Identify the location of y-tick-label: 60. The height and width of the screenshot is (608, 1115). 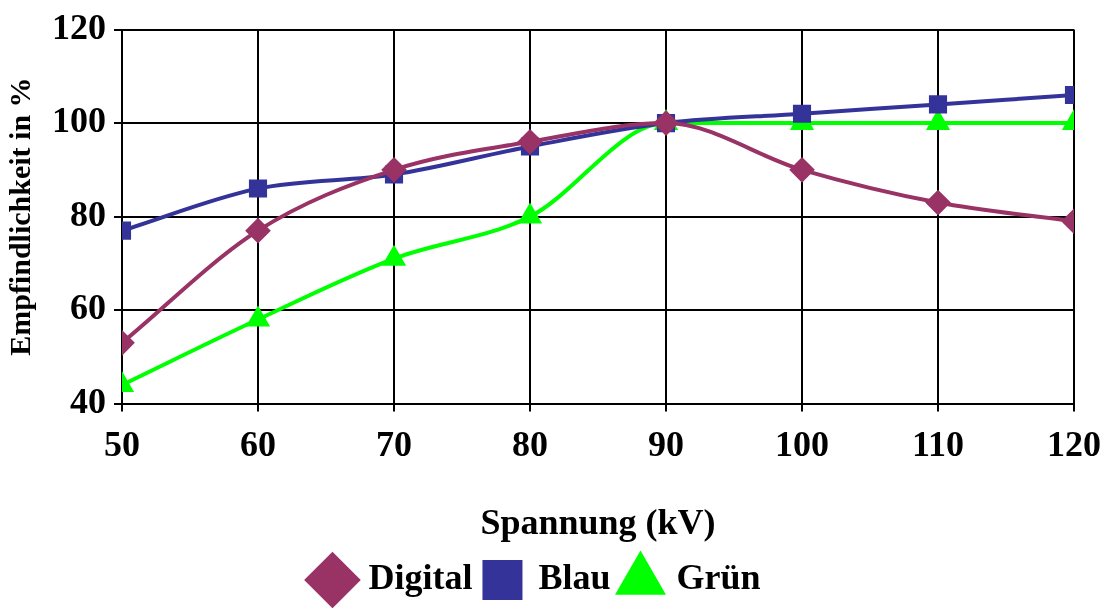
(88, 307).